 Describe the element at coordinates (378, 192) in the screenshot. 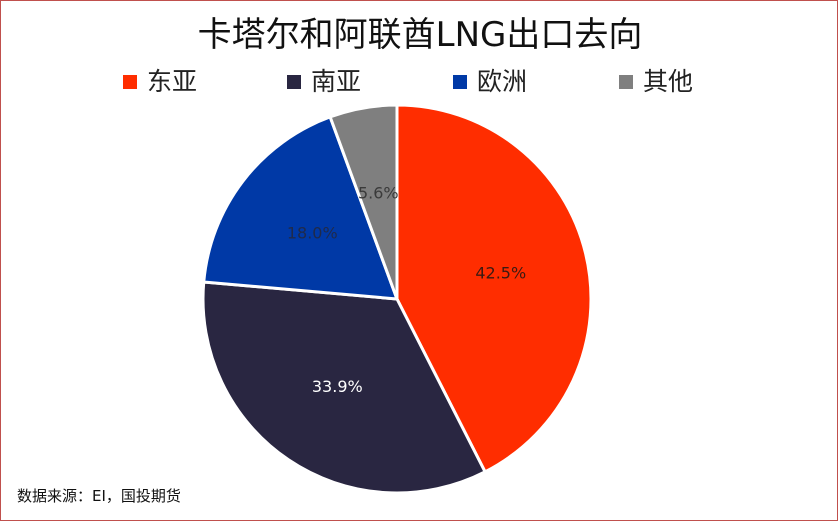

I see `slice-label-other: 5.6%` at that location.